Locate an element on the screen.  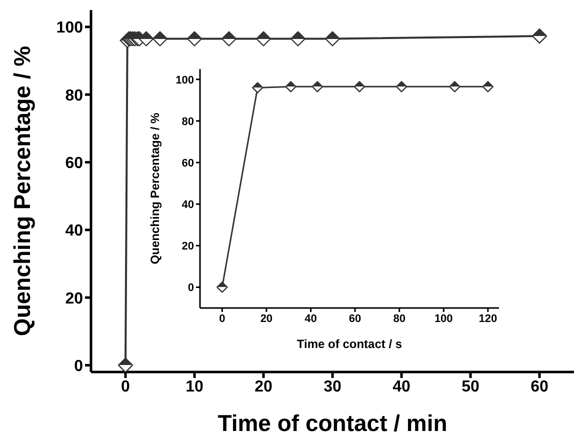
x-tick-label: 100 is located at coordinates (443, 318).